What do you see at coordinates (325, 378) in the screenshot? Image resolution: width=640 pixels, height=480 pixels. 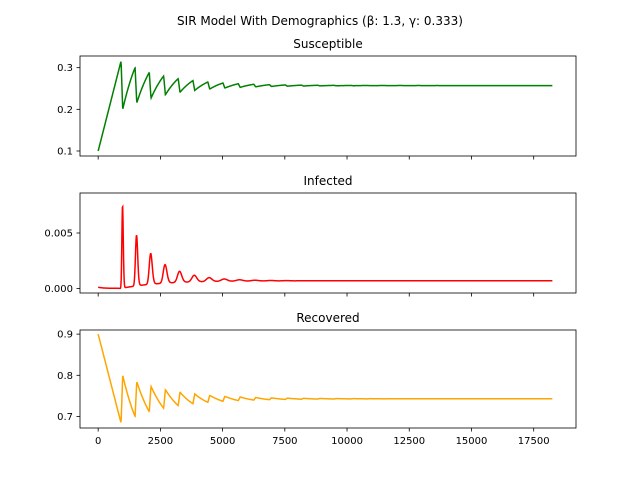 I see `series-line-recovered` at bounding box center [325, 378].